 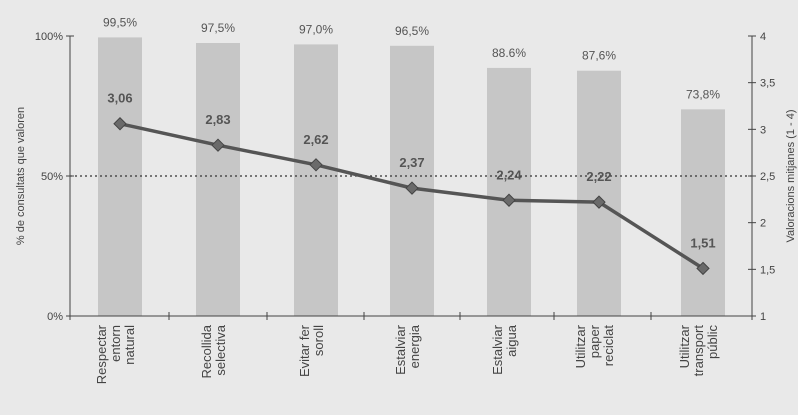 I want to click on category-label-line: Respectar, so click(x=101, y=354).